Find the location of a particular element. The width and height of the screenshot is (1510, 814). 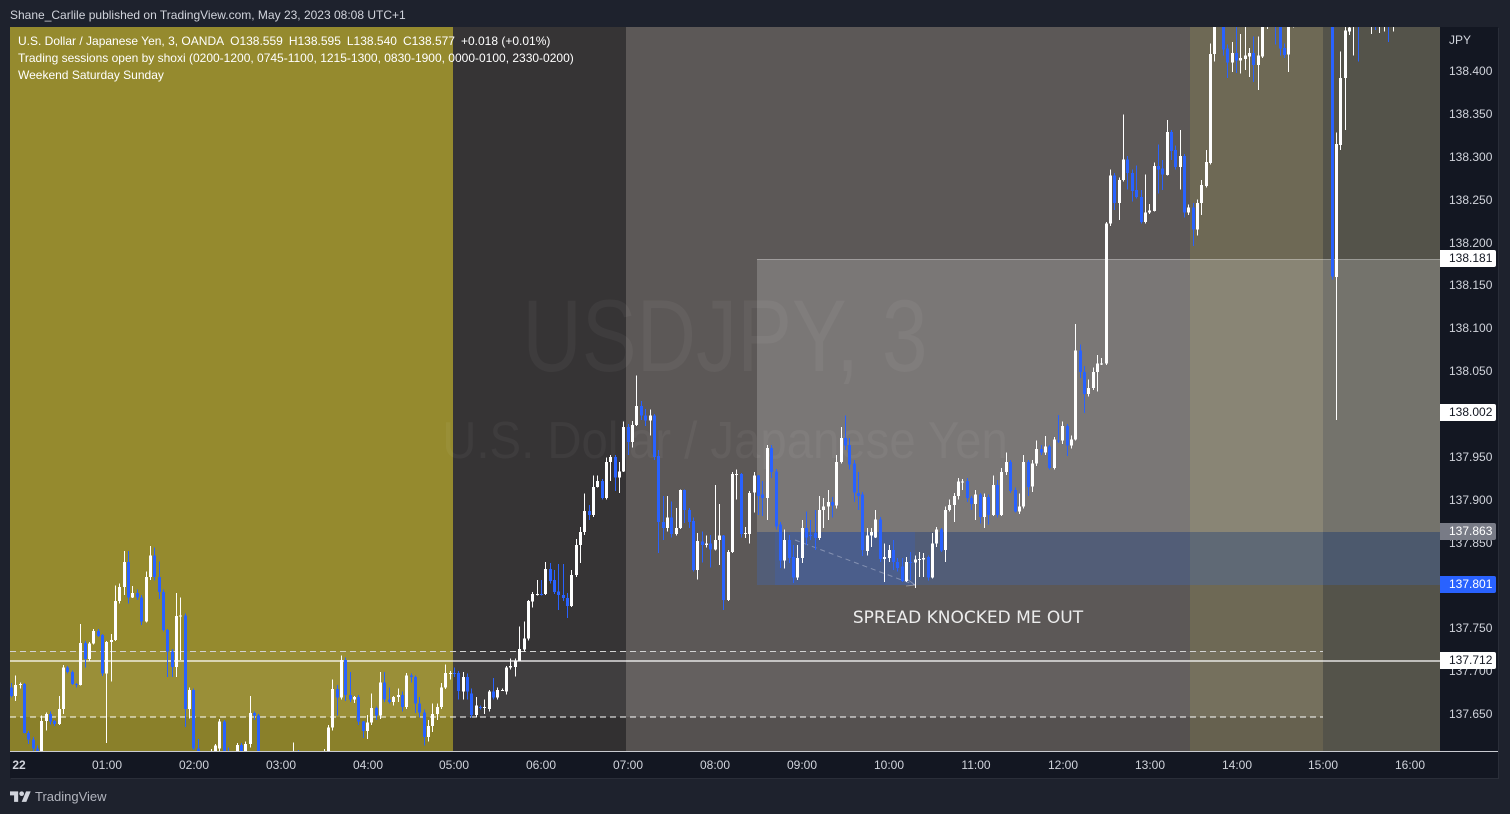

price-badge-entry: 137.801 is located at coordinates (1468, 584).